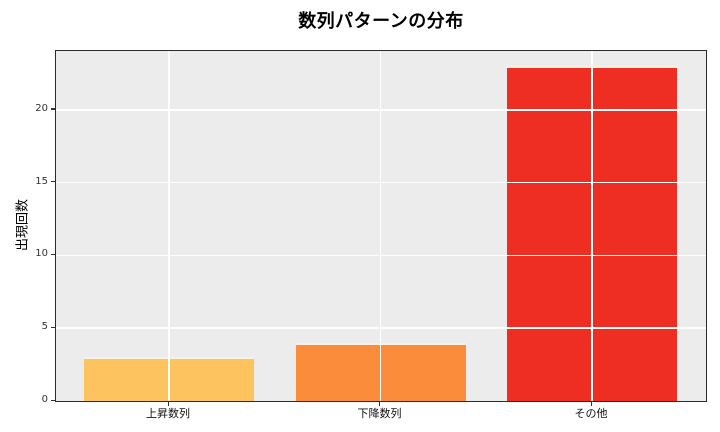 This screenshot has height=432, width=720. What do you see at coordinates (592, 226) in the screenshot?
I see `gridline-x-その他` at bounding box center [592, 226].